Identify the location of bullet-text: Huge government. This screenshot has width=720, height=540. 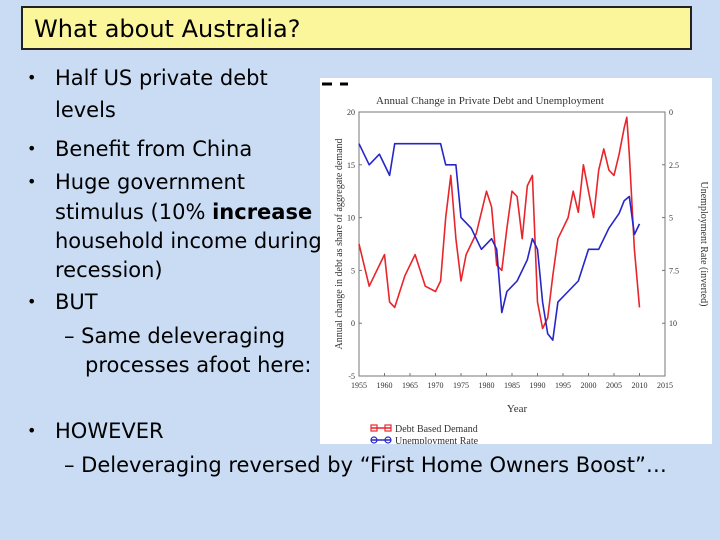
(150, 182).